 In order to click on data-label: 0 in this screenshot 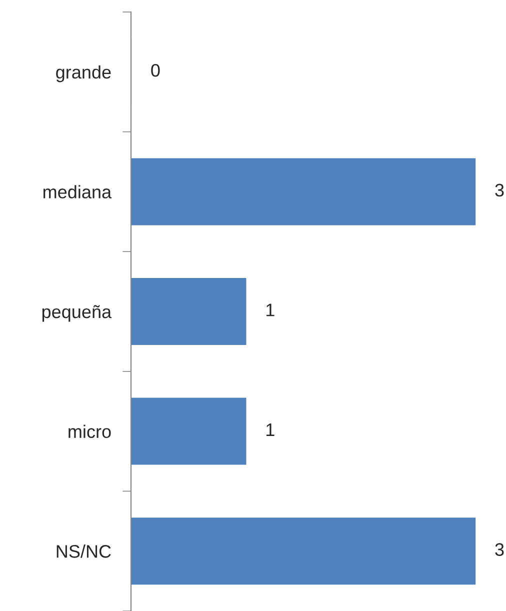, I will do `click(155, 70)`.